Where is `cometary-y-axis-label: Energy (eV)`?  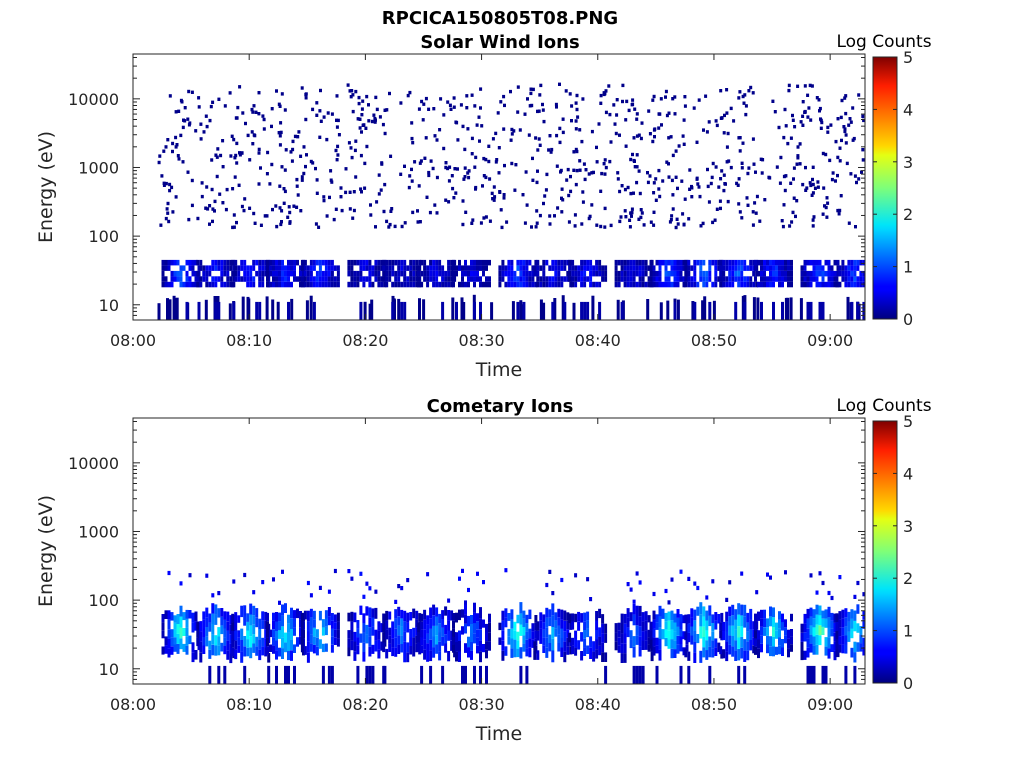
cometary-y-axis-label: Energy (eV) is located at coordinates (46, 551).